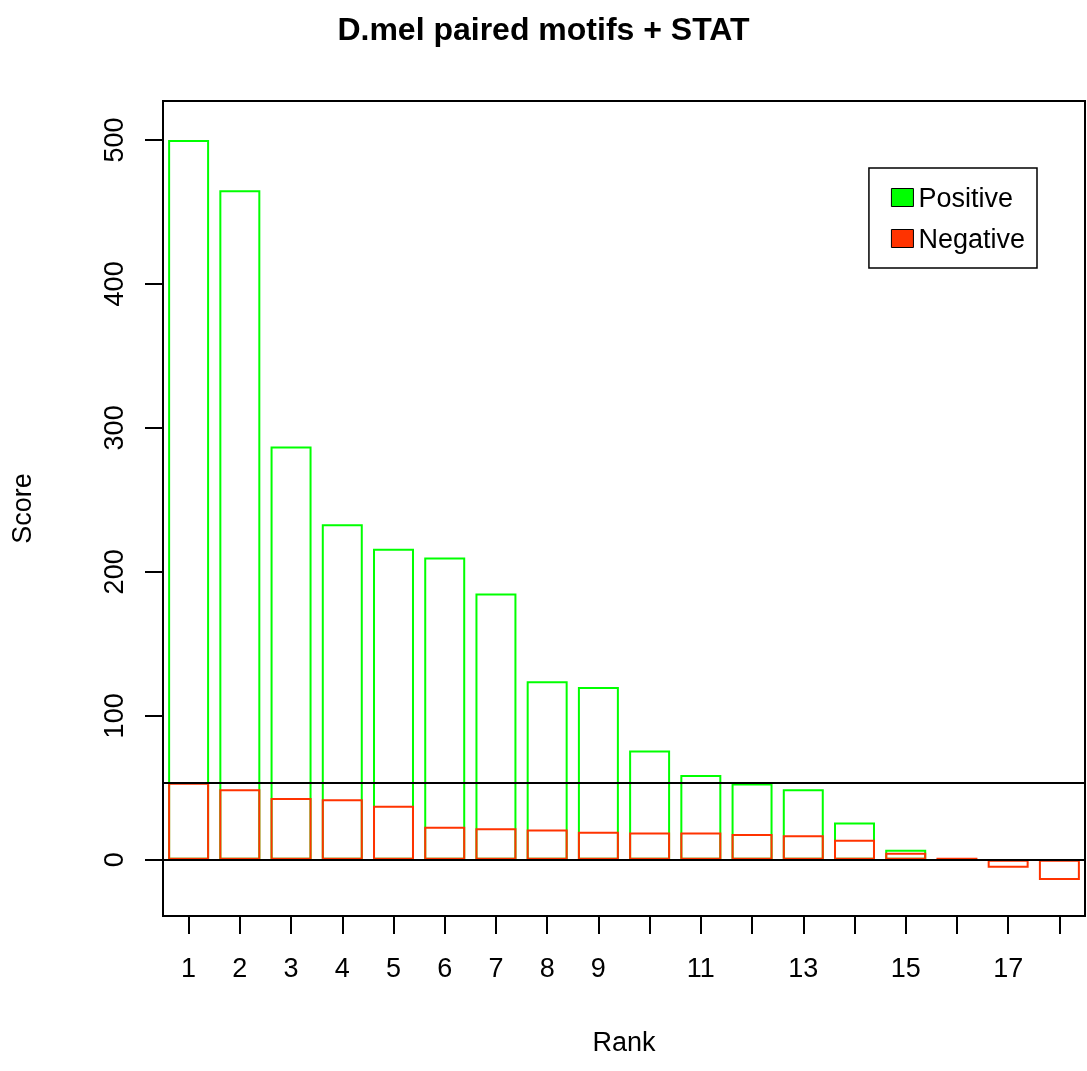 This screenshot has height=1071, width=1087. Describe the element at coordinates (700, 967) in the screenshot. I see `x-tick-label: 11` at that location.